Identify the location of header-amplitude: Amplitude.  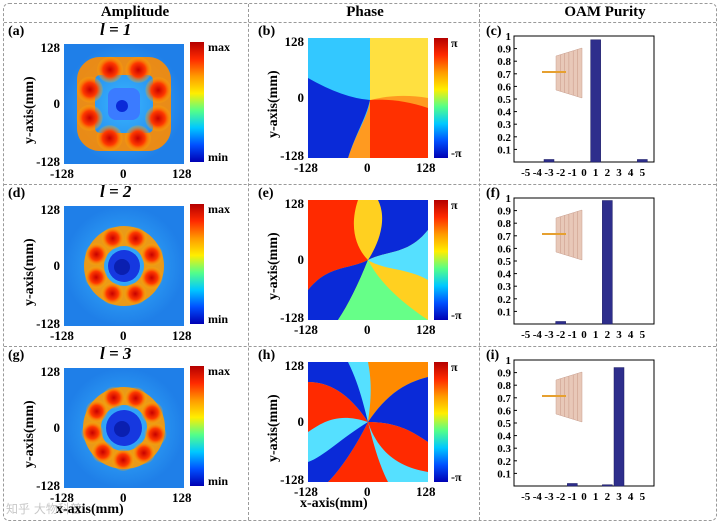
(135, 12).